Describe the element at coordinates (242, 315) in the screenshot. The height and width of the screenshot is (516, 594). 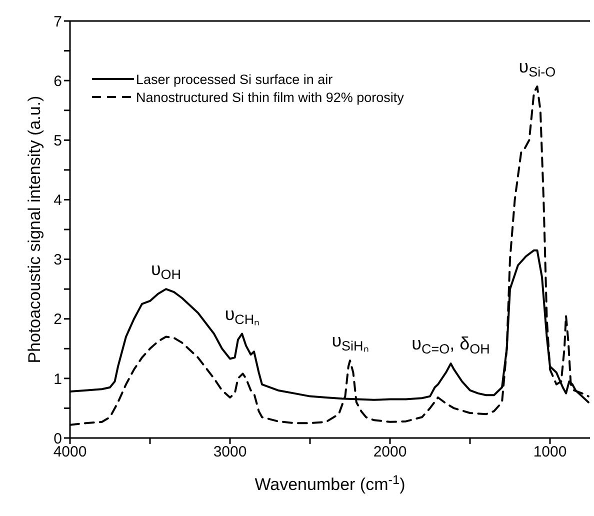
I see `annotation: υ$_{CHₙ}$` at that location.